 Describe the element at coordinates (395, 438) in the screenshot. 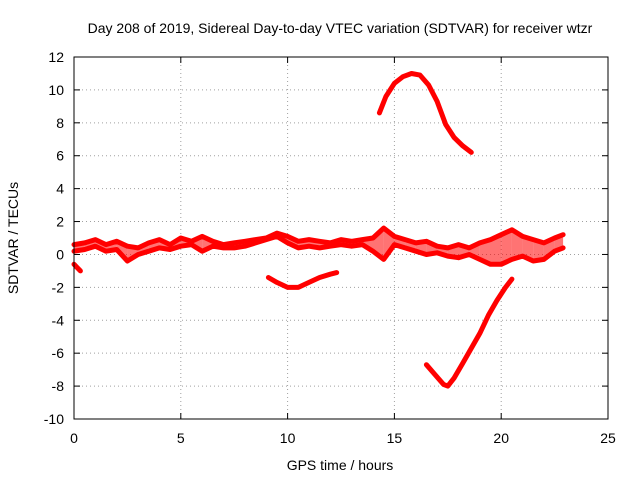

I see `x-tick-label: 15` at that location.